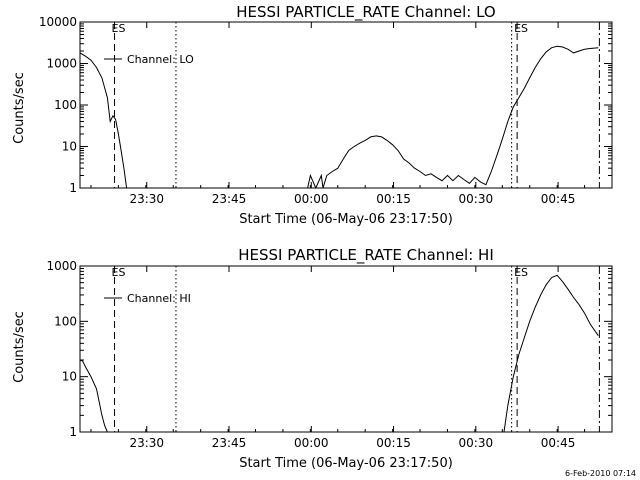 The width and height of the screenshot is (640, 480). Describe the element at coordinates (346, 219) in the screenshot. I see `x-axis-label-lo: Start Time (06-May-06 23:17:50)` at that location.